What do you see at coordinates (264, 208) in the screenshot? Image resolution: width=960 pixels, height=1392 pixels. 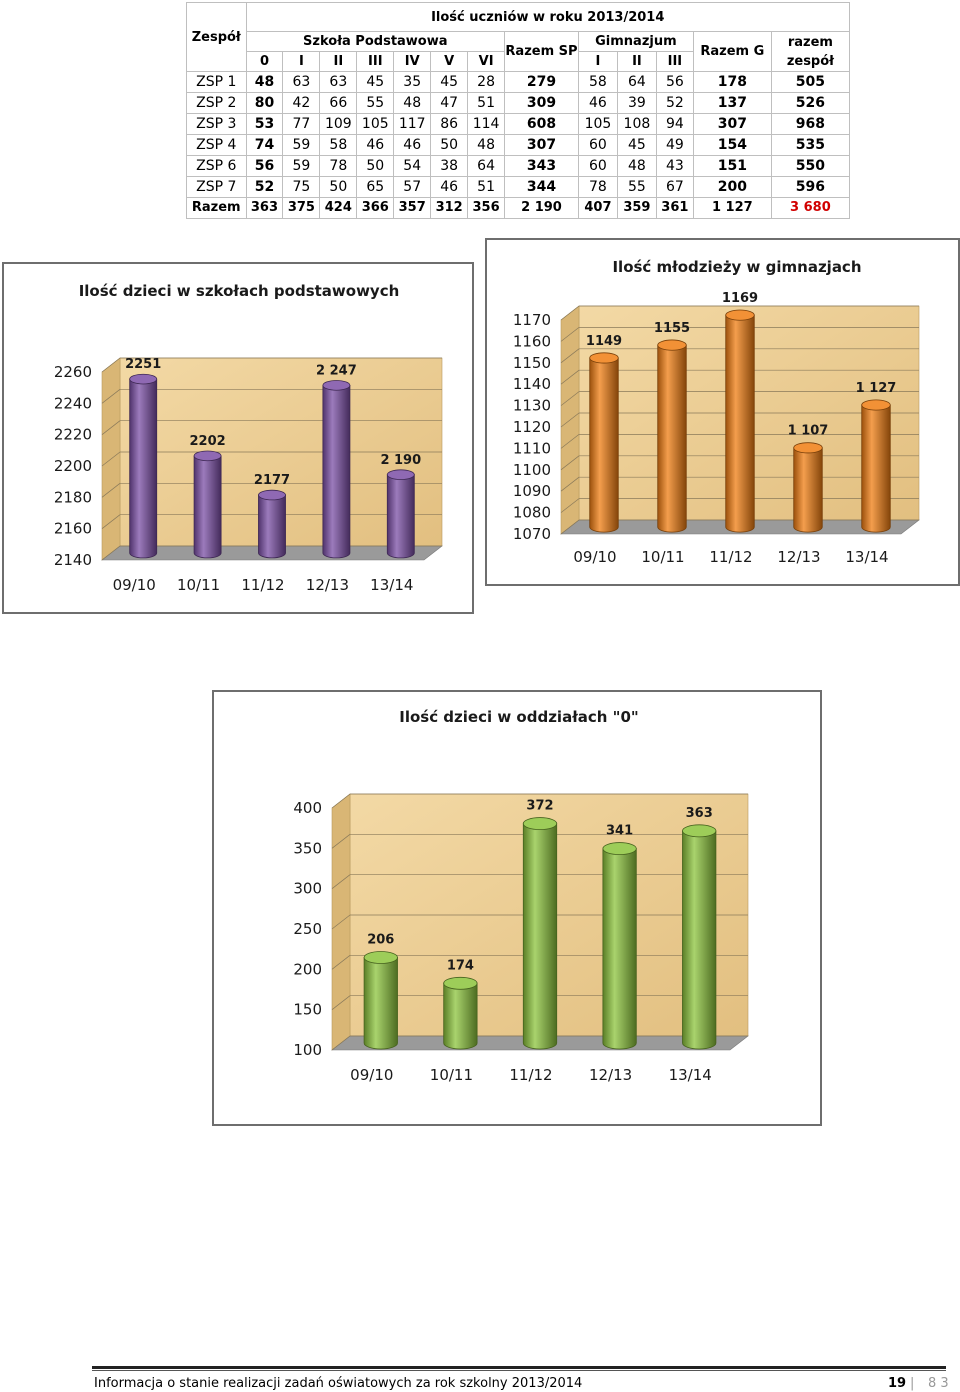 I see `cell-sp: 363` at bounding box center [264, 208].